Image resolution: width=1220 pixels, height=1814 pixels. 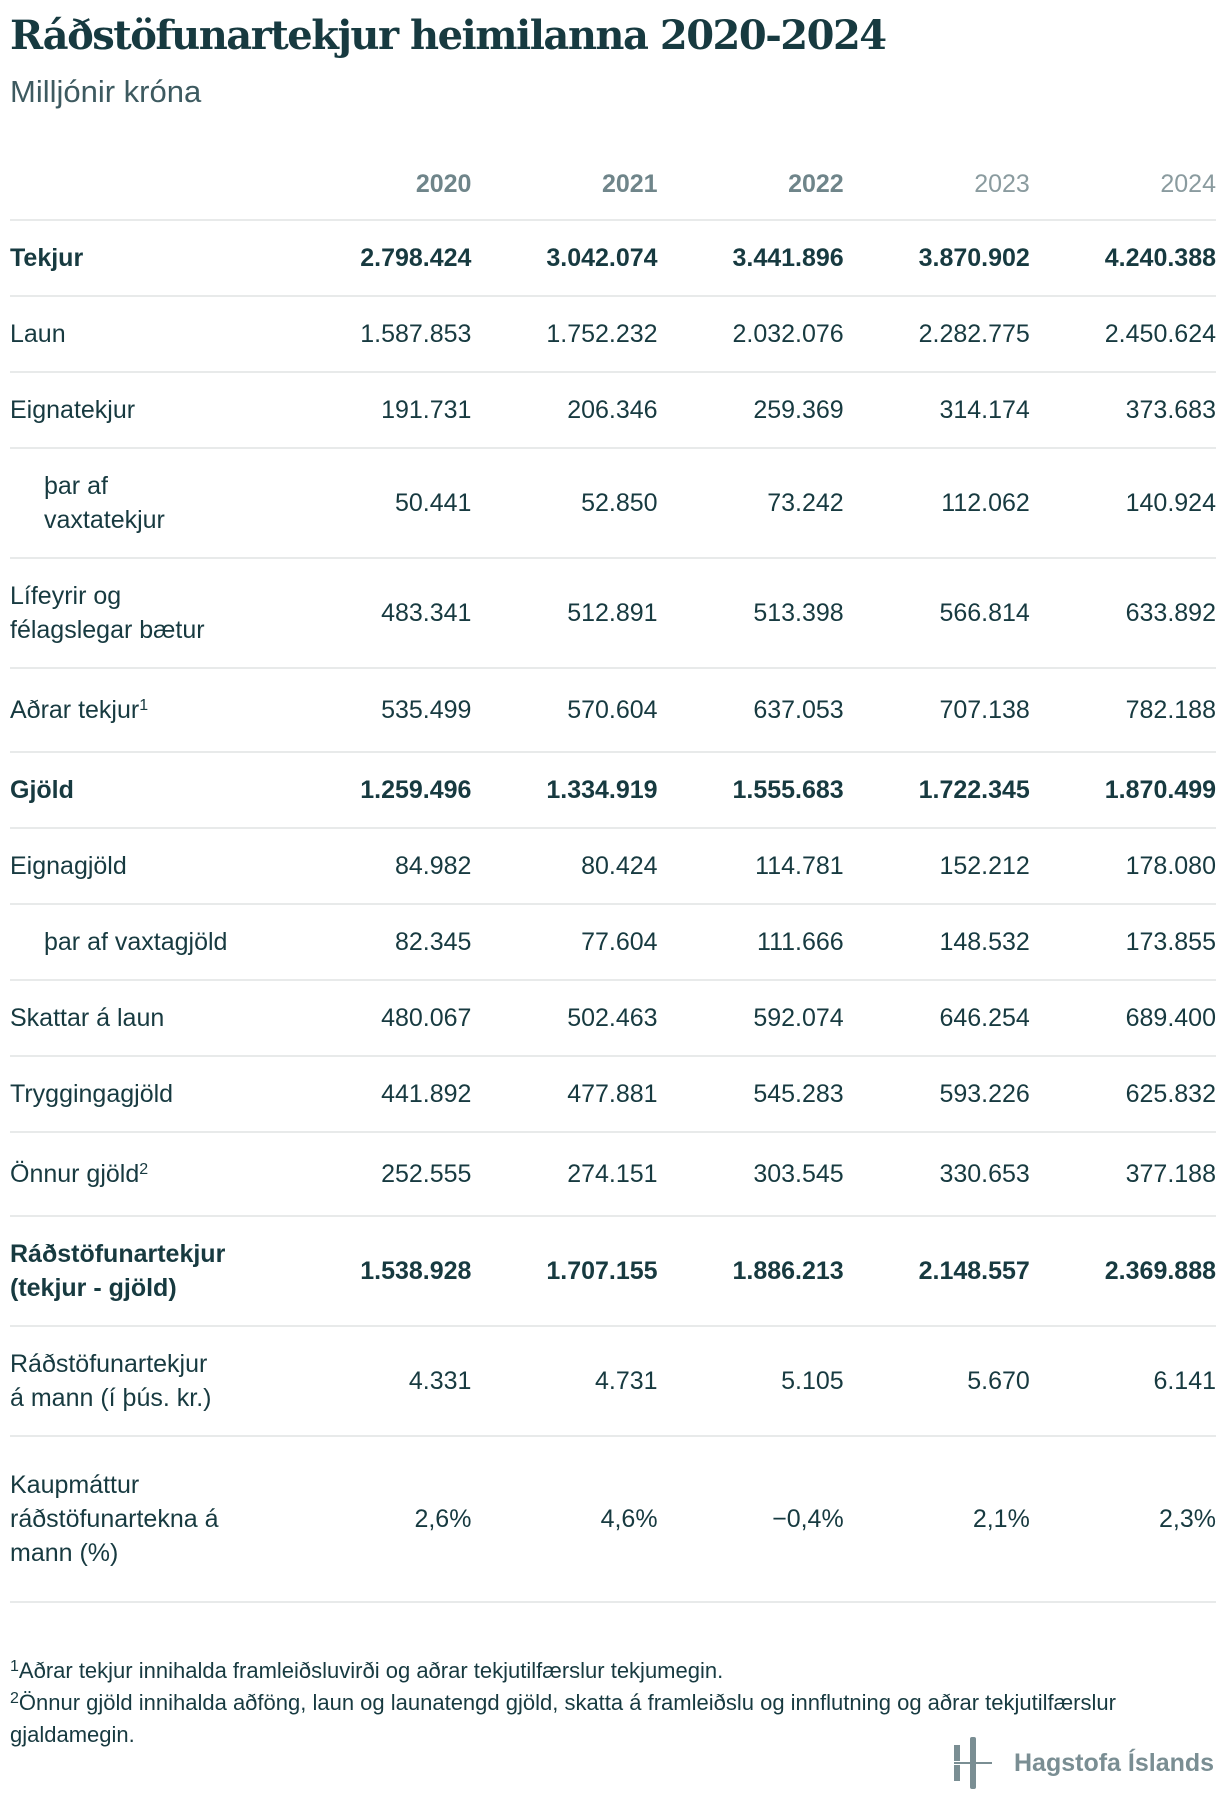 What do you see at coordinates (1122, 710) in the screenshot?
I see `cell-2024: 782.188` at bounding box center [1122, 710].